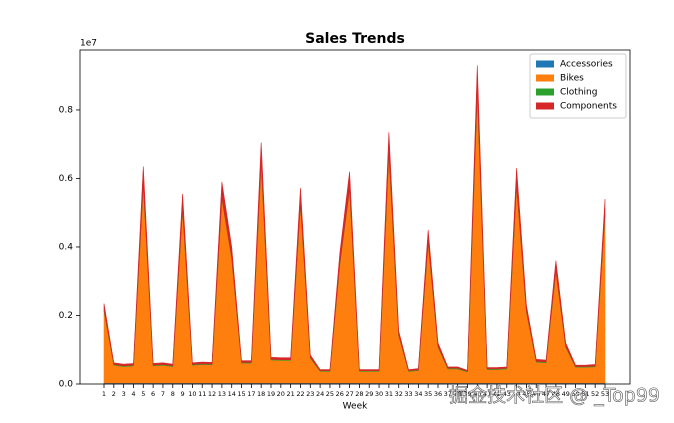  Describe the element at coordinates (104, 394) in the screenshot. I see `x-tick-label: 1` at that location.